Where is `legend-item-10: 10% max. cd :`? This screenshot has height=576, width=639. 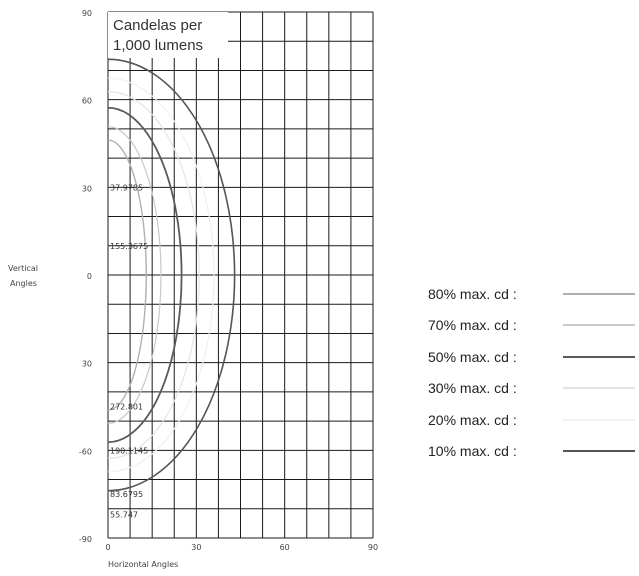
legend-item-10: 10% max. cd : is located at coordinates (531, 452).